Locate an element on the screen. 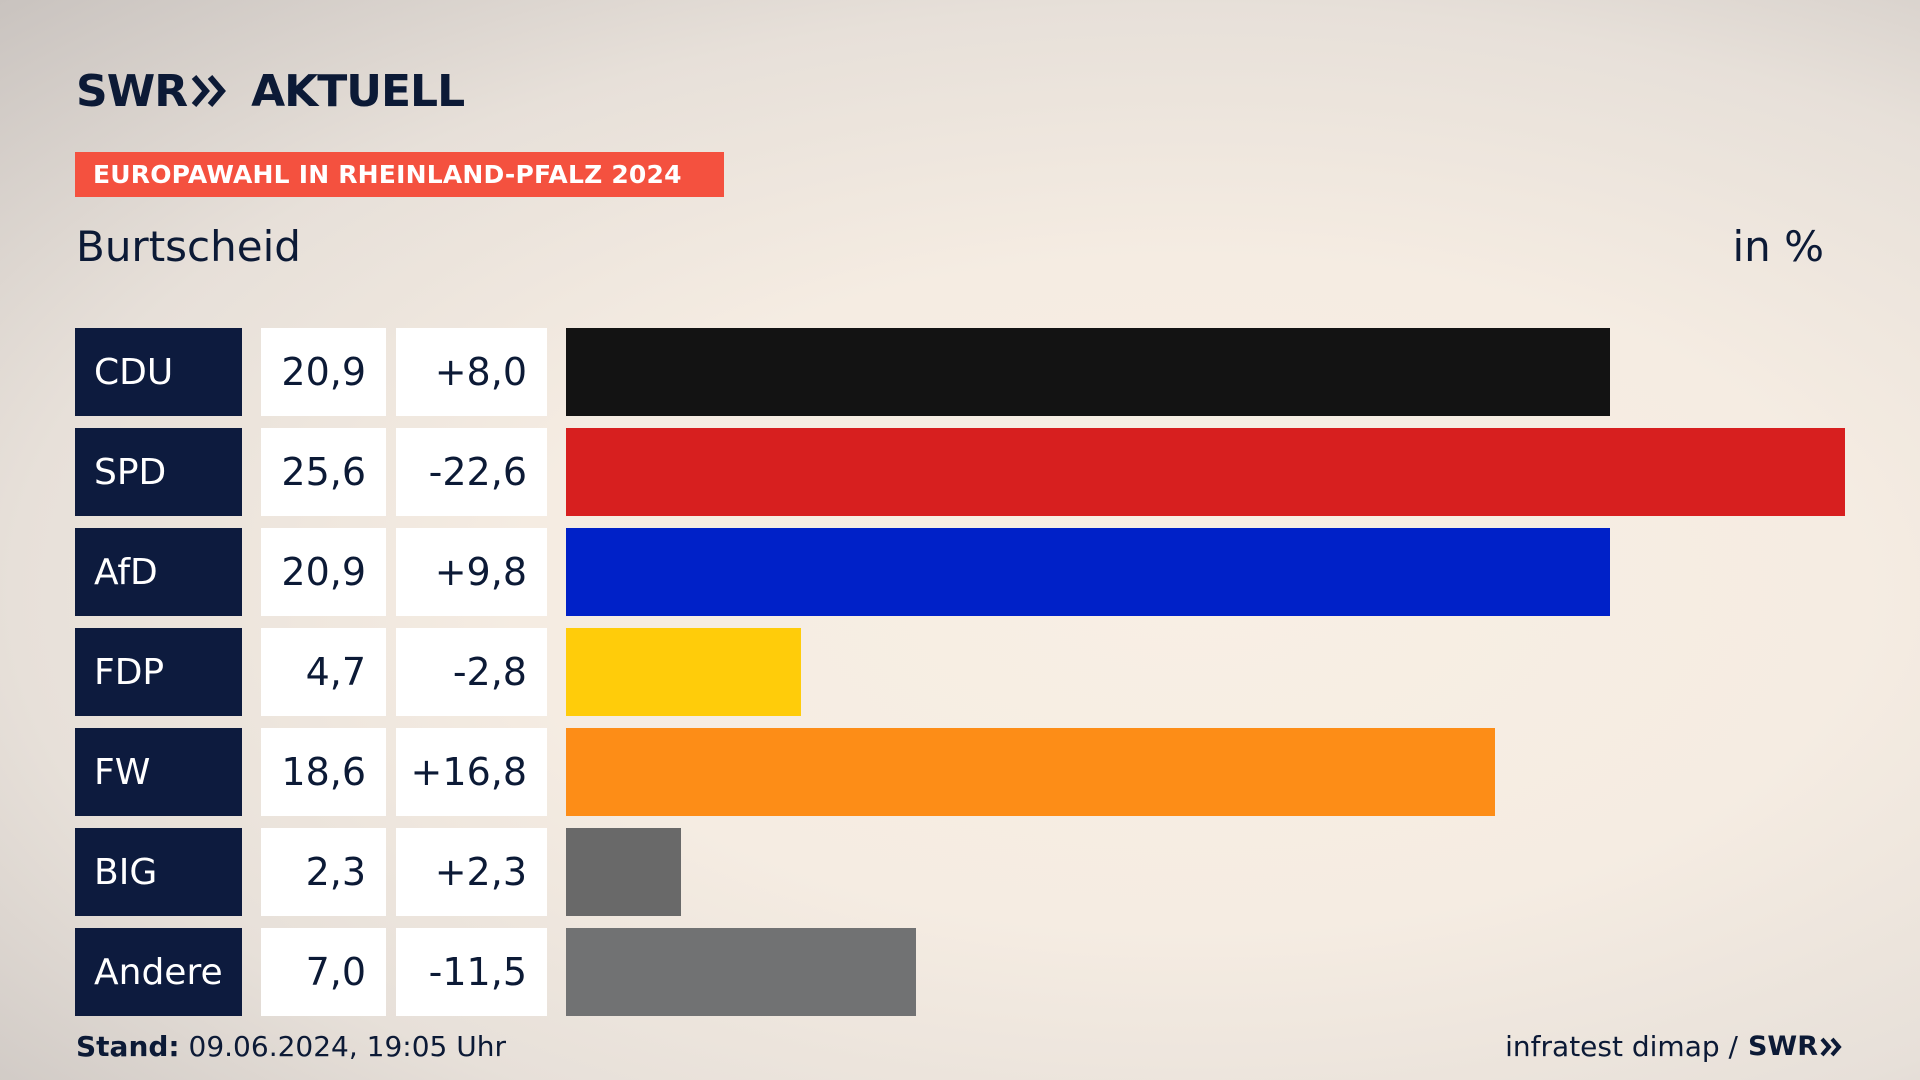  stand-value: 09.06.2024, 19:05 Uhr is located at coordinates (347, 1046).